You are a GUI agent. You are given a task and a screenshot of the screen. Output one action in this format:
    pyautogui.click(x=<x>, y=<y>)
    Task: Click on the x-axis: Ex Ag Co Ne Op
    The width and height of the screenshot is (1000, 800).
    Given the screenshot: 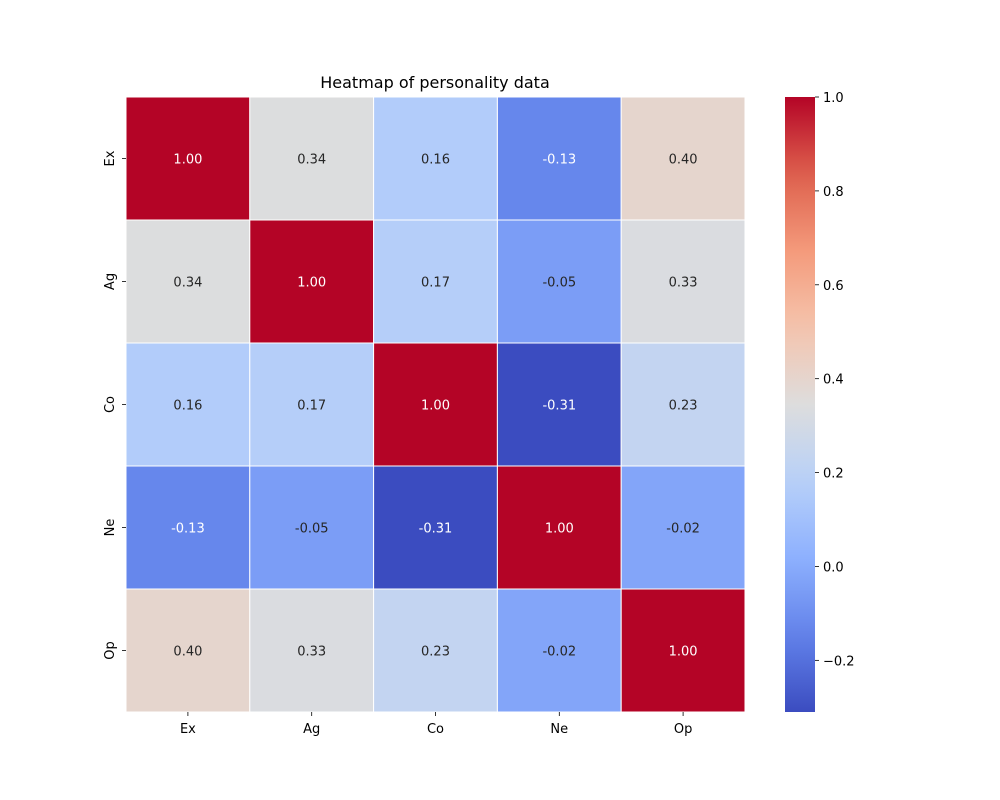 What is the action you would take?
    pyautogui.click(x=436, y=724)
    